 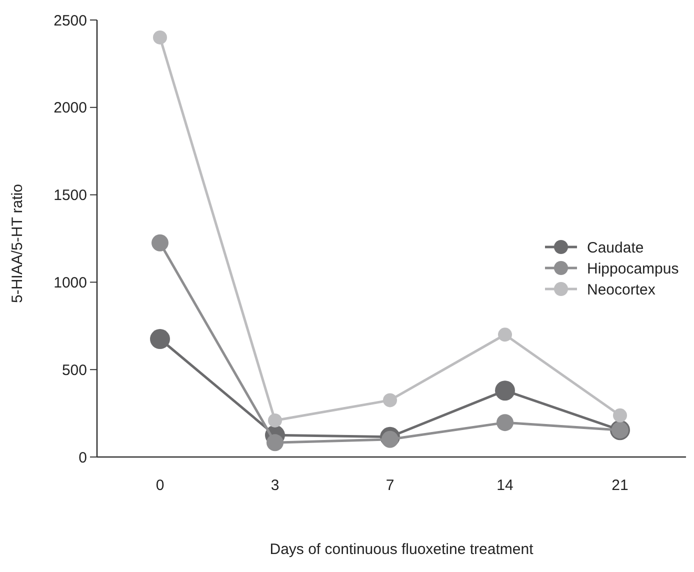 What do you see at coordinates (74, 370) in the screenshot?
I see `y-tick-label: 500` at bounding box center [74, 370].